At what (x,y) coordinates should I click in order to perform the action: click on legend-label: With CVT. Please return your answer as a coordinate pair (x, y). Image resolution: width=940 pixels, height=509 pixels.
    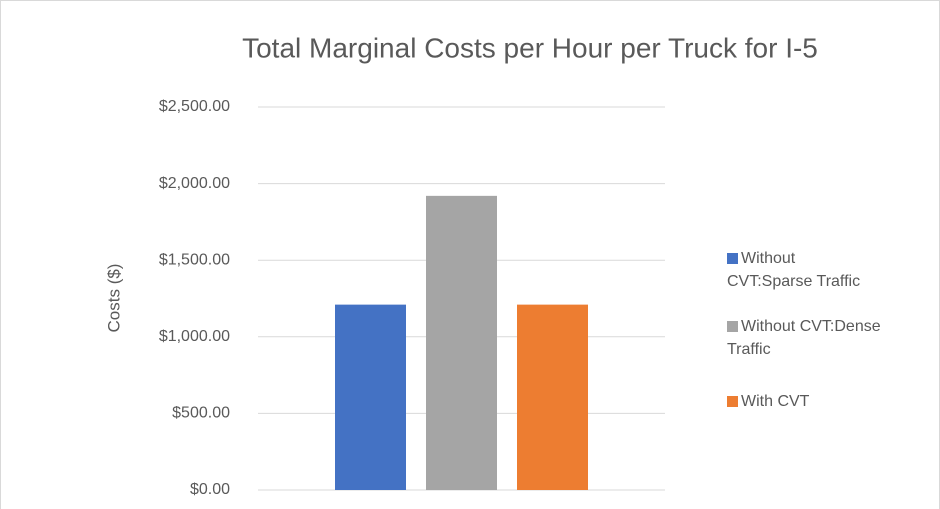
    Looking at the image, I should click on (775, 401).